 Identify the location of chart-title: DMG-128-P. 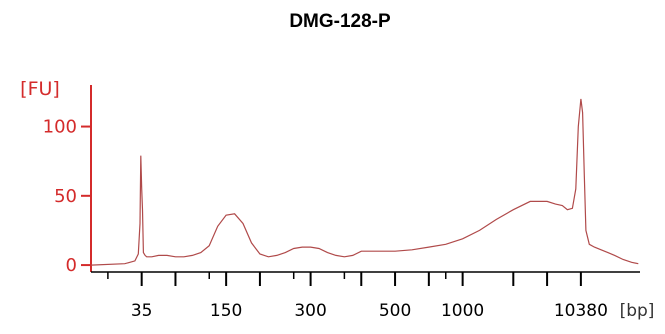
(340, 21).